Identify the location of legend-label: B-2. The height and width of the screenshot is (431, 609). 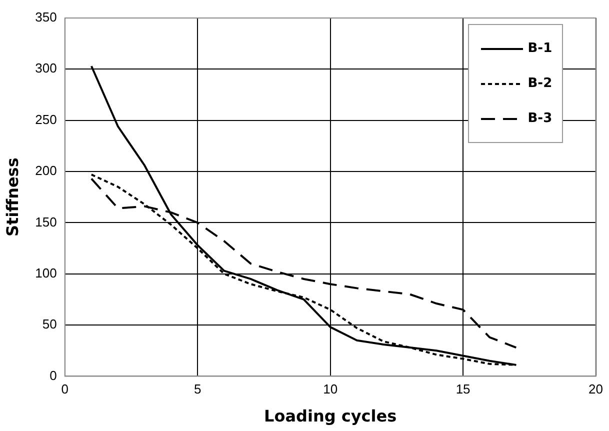
(540, 83).